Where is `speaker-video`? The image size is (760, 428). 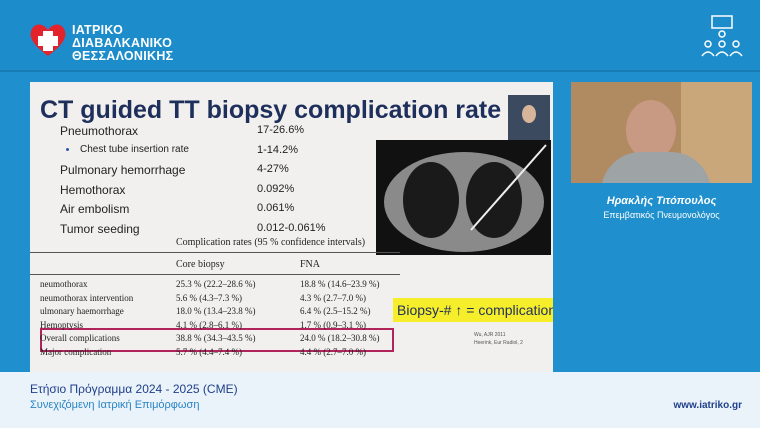
speaker-video is located at coordinates (661, 132).